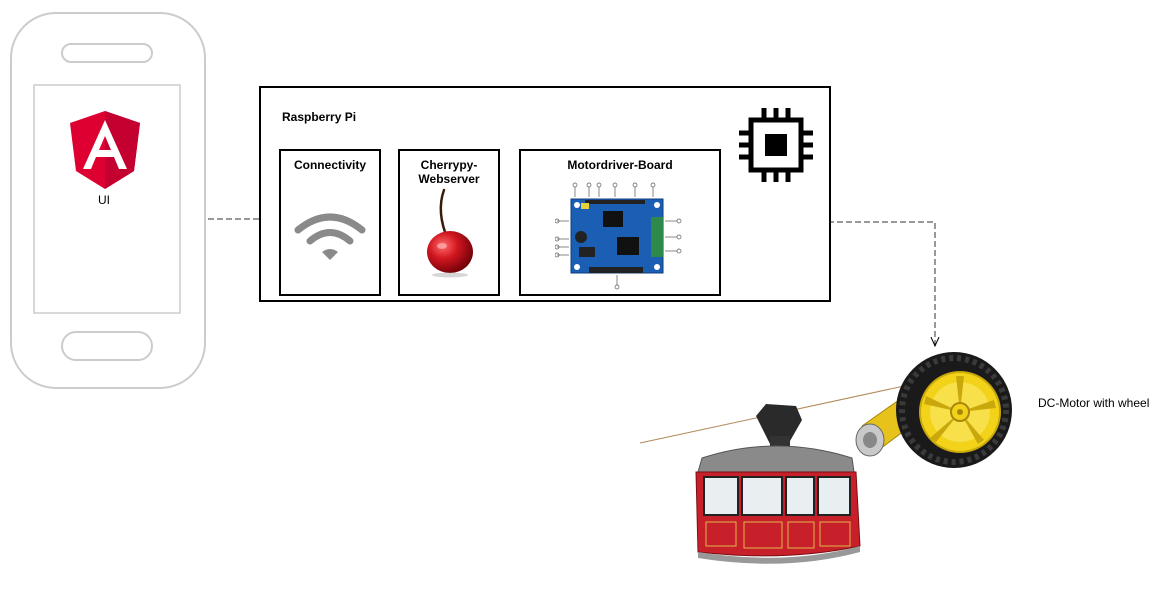 The width and height of the screenshot is (1167, 609). Describe the element at coordinates (330, 236) in the screenshot. I see `wifi-icon` at that location.